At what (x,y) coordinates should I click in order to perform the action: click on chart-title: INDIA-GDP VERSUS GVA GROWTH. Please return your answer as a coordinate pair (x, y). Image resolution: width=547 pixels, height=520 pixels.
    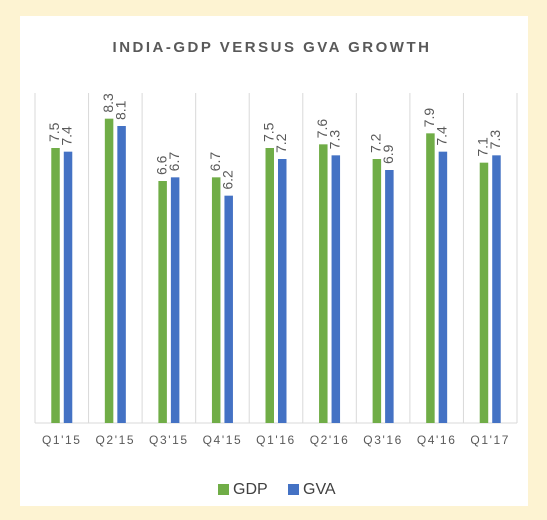
    Looking at the image, I should click on (272, 47).